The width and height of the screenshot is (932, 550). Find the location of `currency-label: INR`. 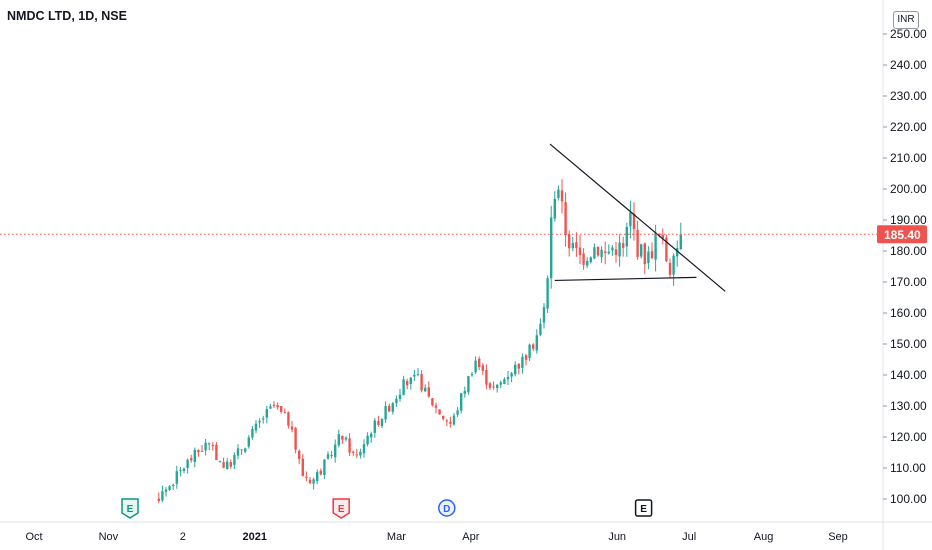

currency-label: INR is located at coordinates (906, 20).